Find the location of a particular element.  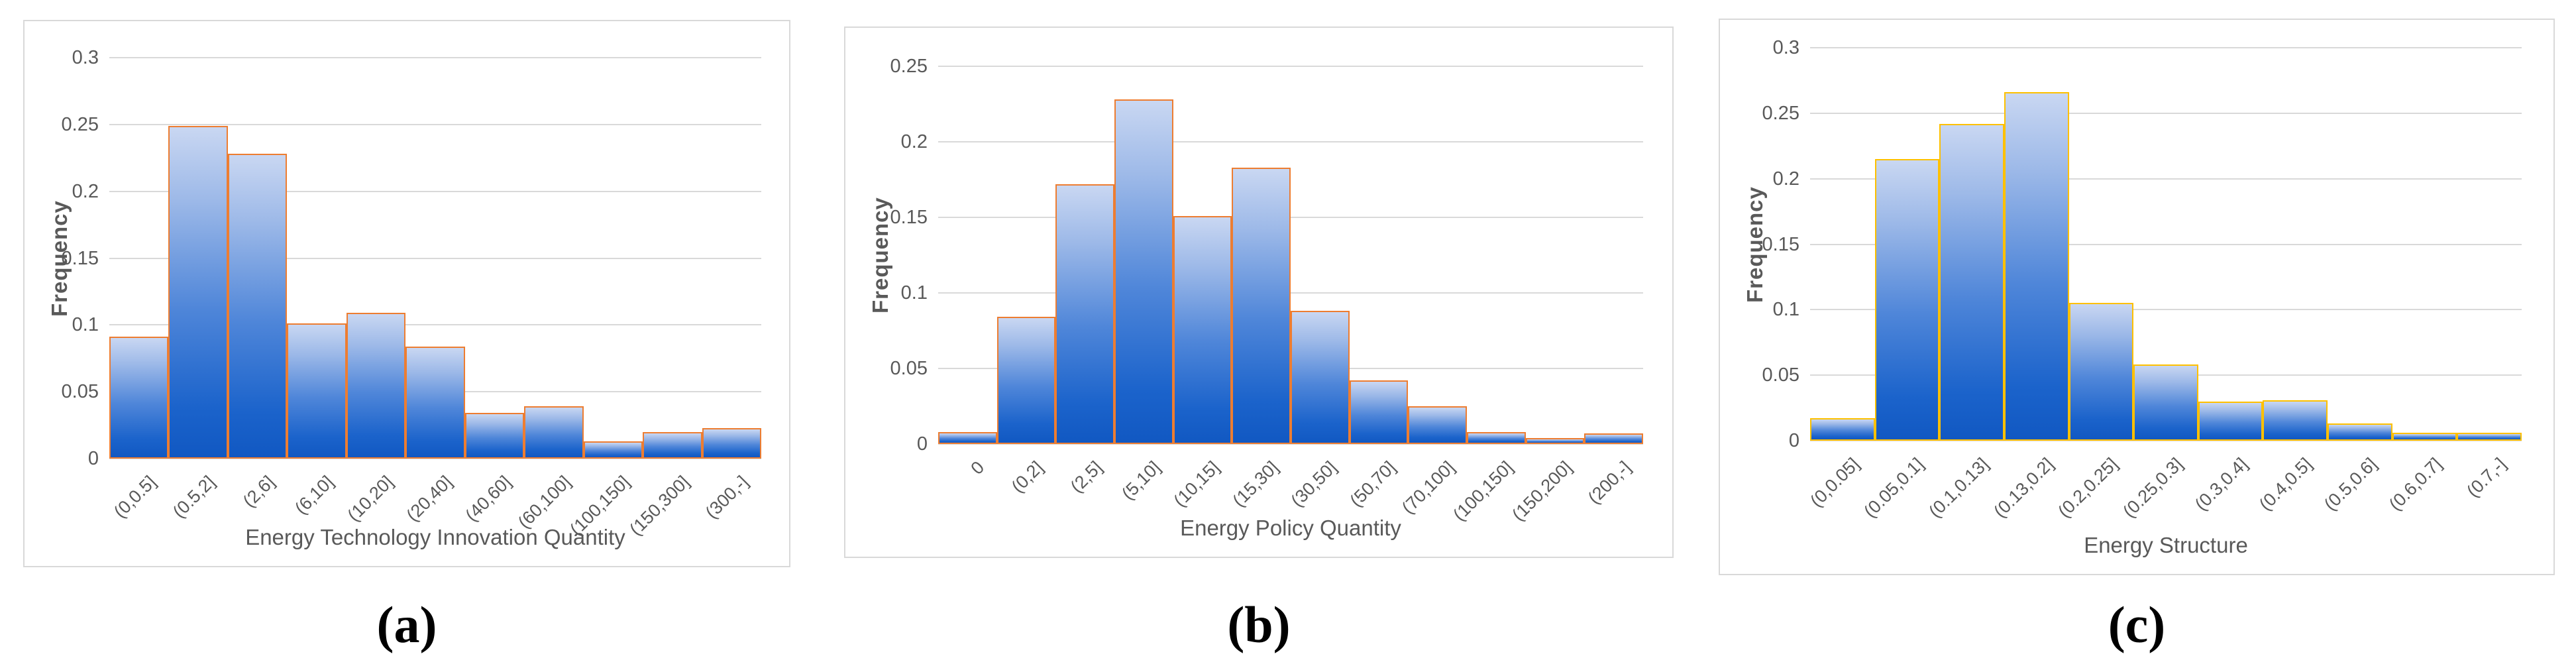

x-axis-title: Energy Policy Quantity is located at coordinates (1290, 528).